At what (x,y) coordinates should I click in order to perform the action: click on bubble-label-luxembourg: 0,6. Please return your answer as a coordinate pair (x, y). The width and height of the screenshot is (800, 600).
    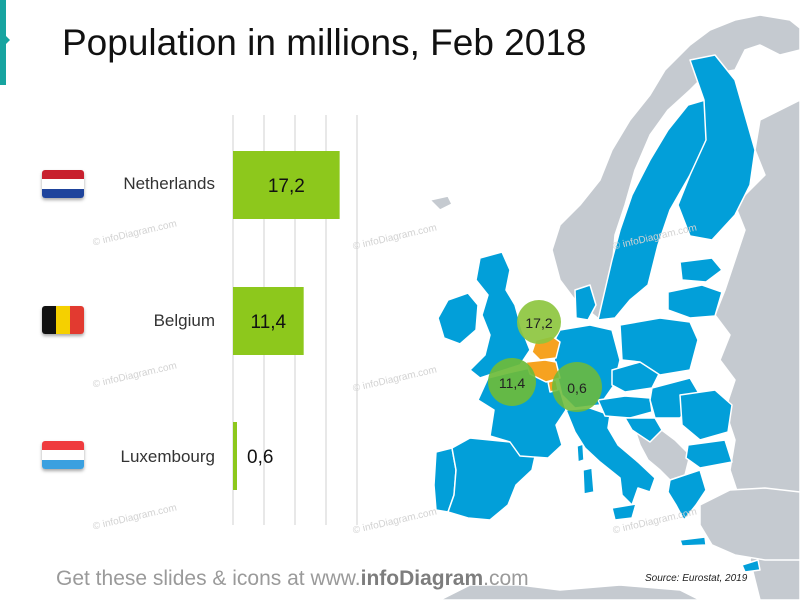
    Looking at the image, I should click on (577, 388).